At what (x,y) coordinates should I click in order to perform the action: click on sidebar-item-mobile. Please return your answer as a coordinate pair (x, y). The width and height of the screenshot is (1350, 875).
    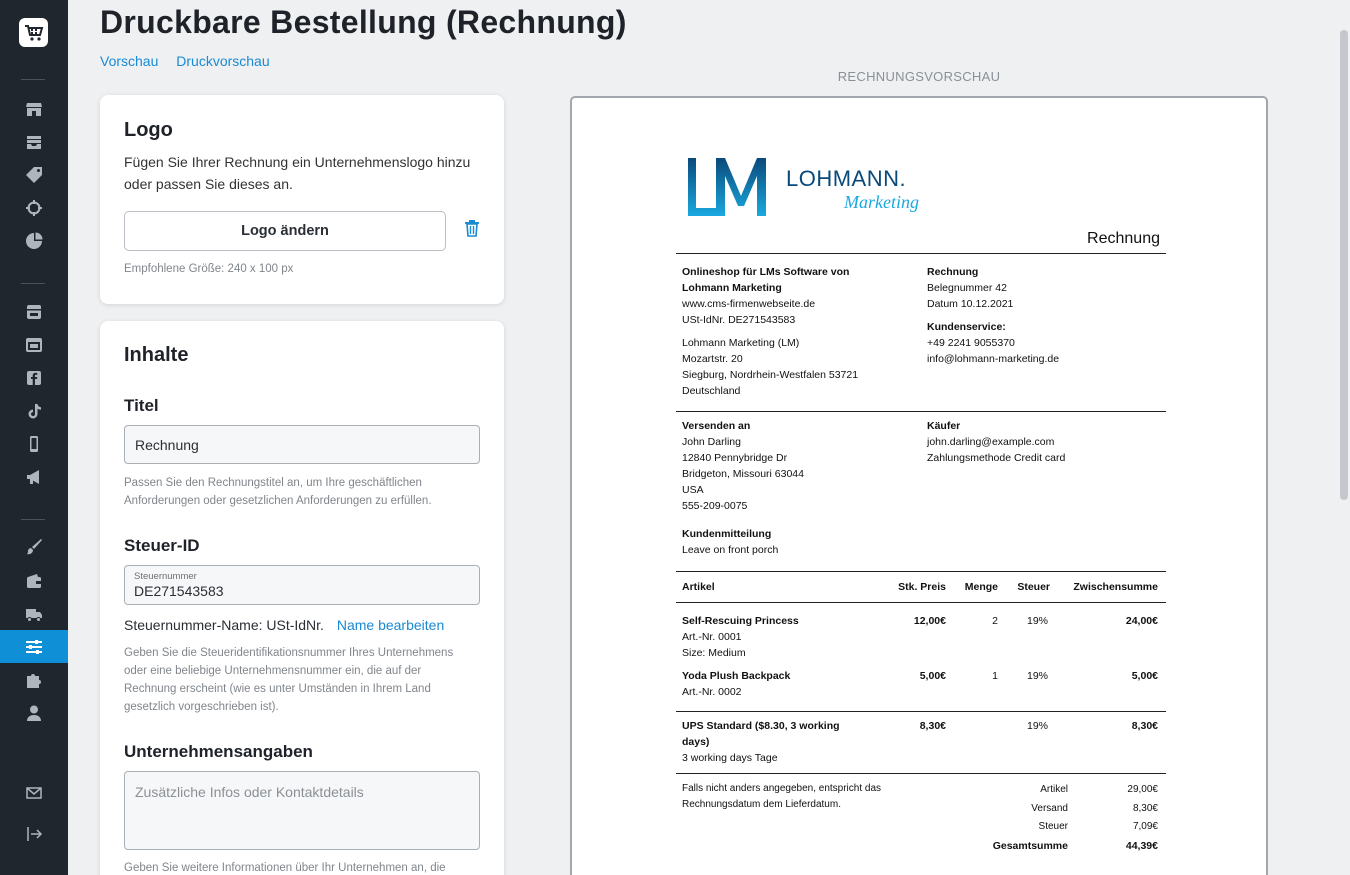
    Looking at the image, I should click on (34, 443).